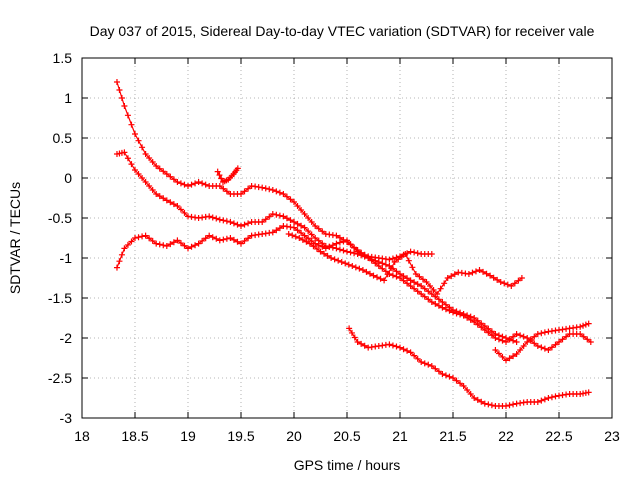  I want to click on x-tick-label: 22.5, so click(558, 436).